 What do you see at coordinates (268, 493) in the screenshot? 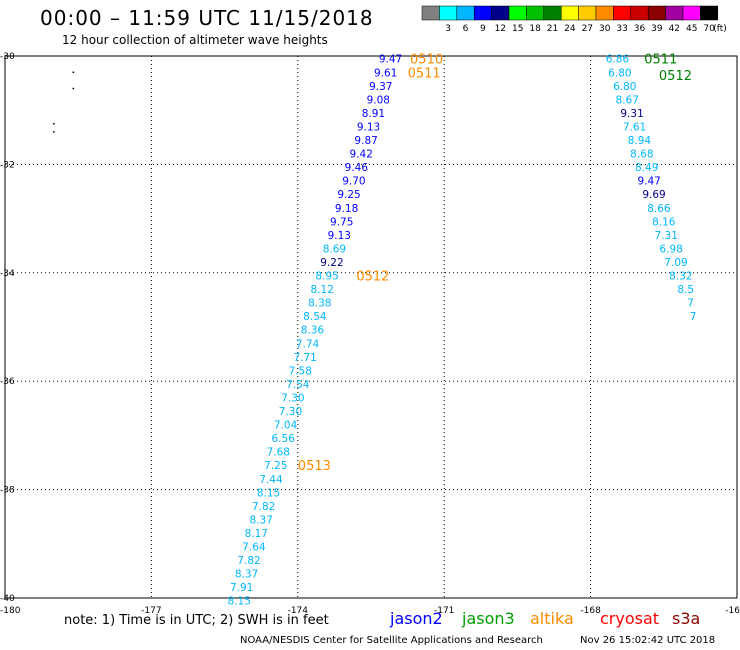
I see `wave-height-label: 8.15` at bounding box center [268, 493].